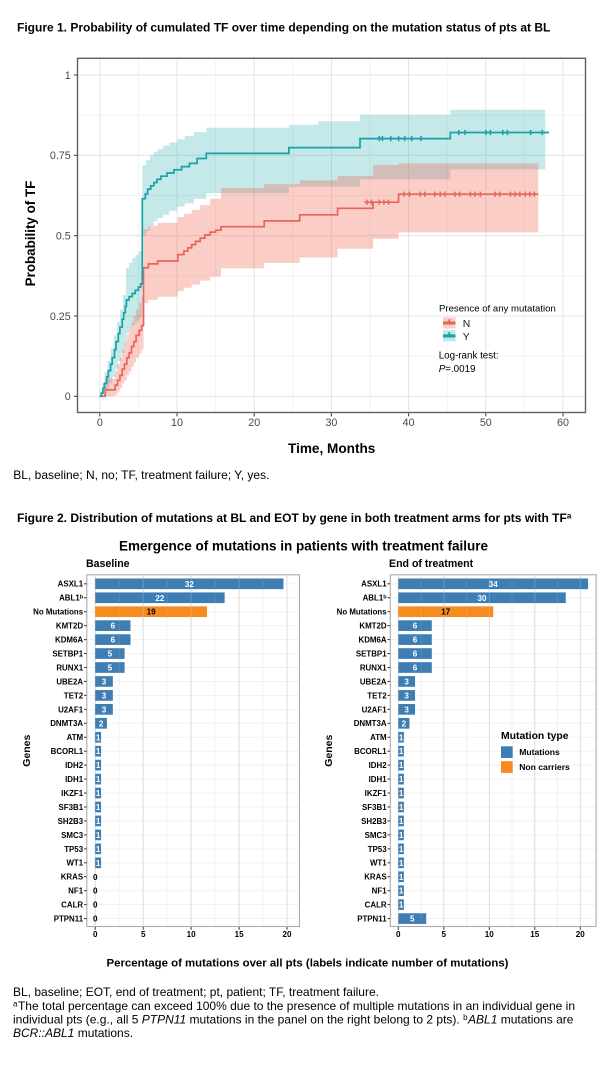 This screenshot has width=607, height=1073. I want to click on svg-text: DNMT3A, so click(370, 723).